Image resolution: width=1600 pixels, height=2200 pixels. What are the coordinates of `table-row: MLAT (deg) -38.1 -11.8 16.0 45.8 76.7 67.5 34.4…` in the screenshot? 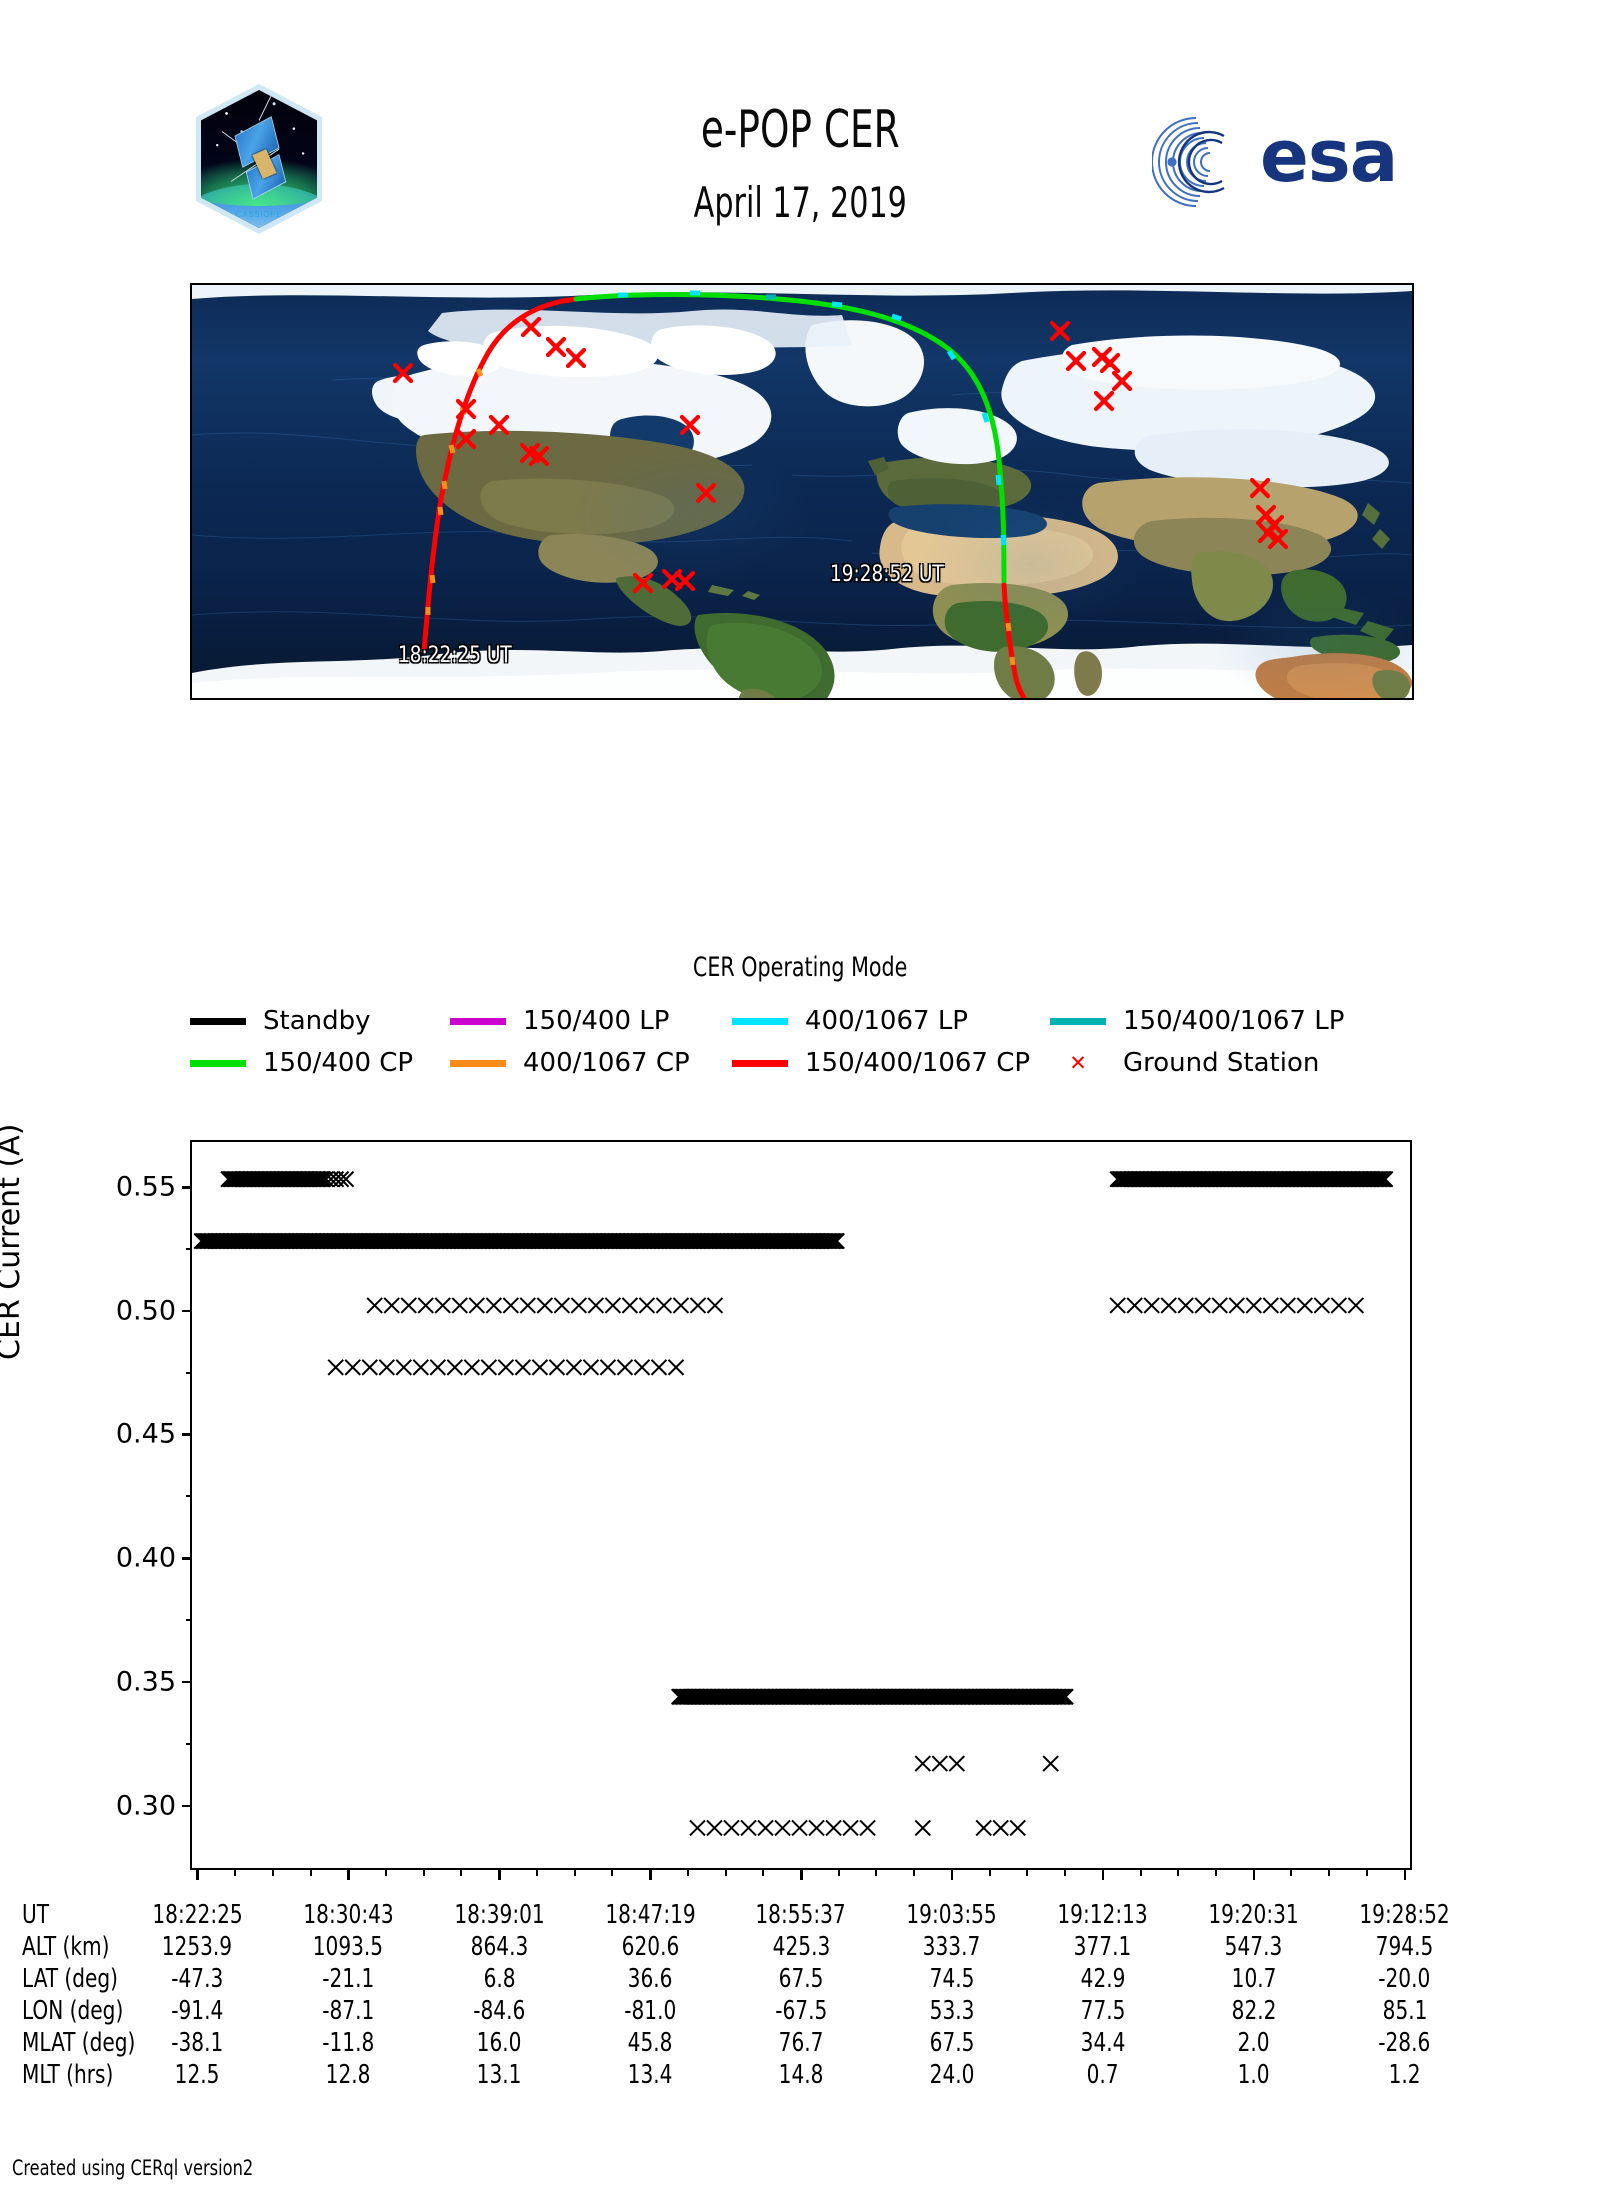 It's located at (800, 2044).